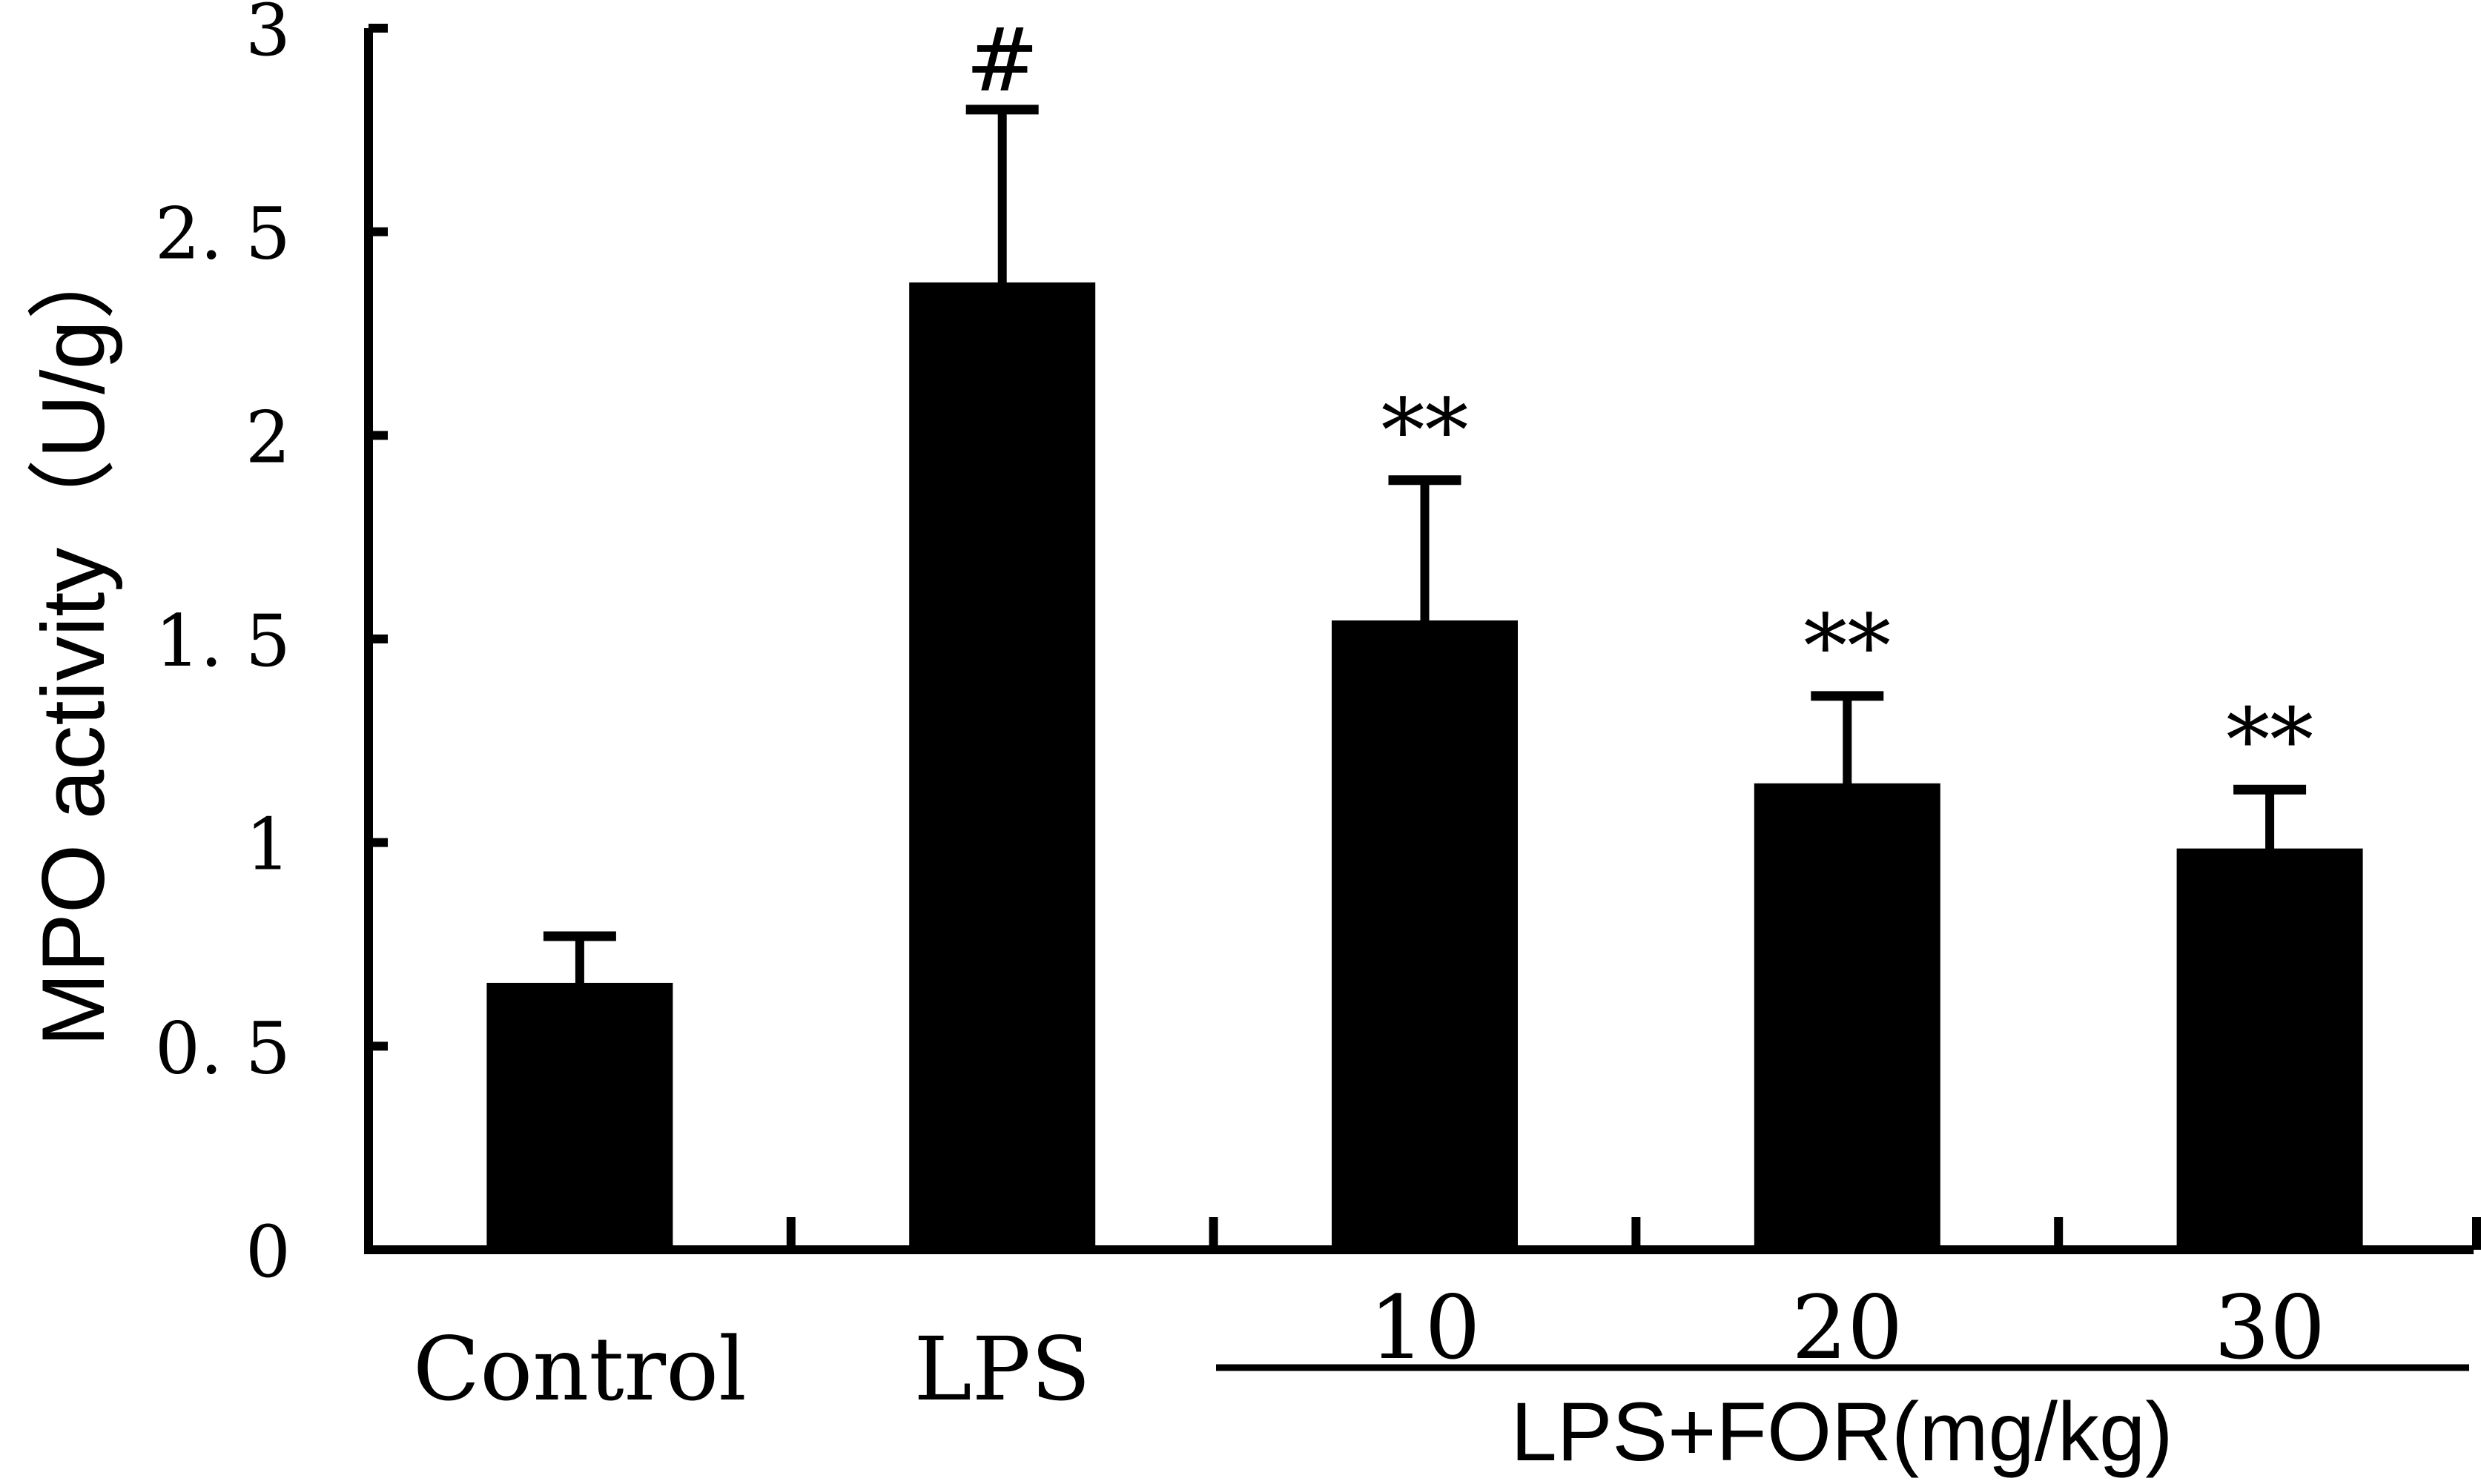 The image size is (2481, 1484). What do you see at coordinates (268, 1251) in the screenshot?
I see `y-tick-label: 0` at bounding box center [268, 1251].